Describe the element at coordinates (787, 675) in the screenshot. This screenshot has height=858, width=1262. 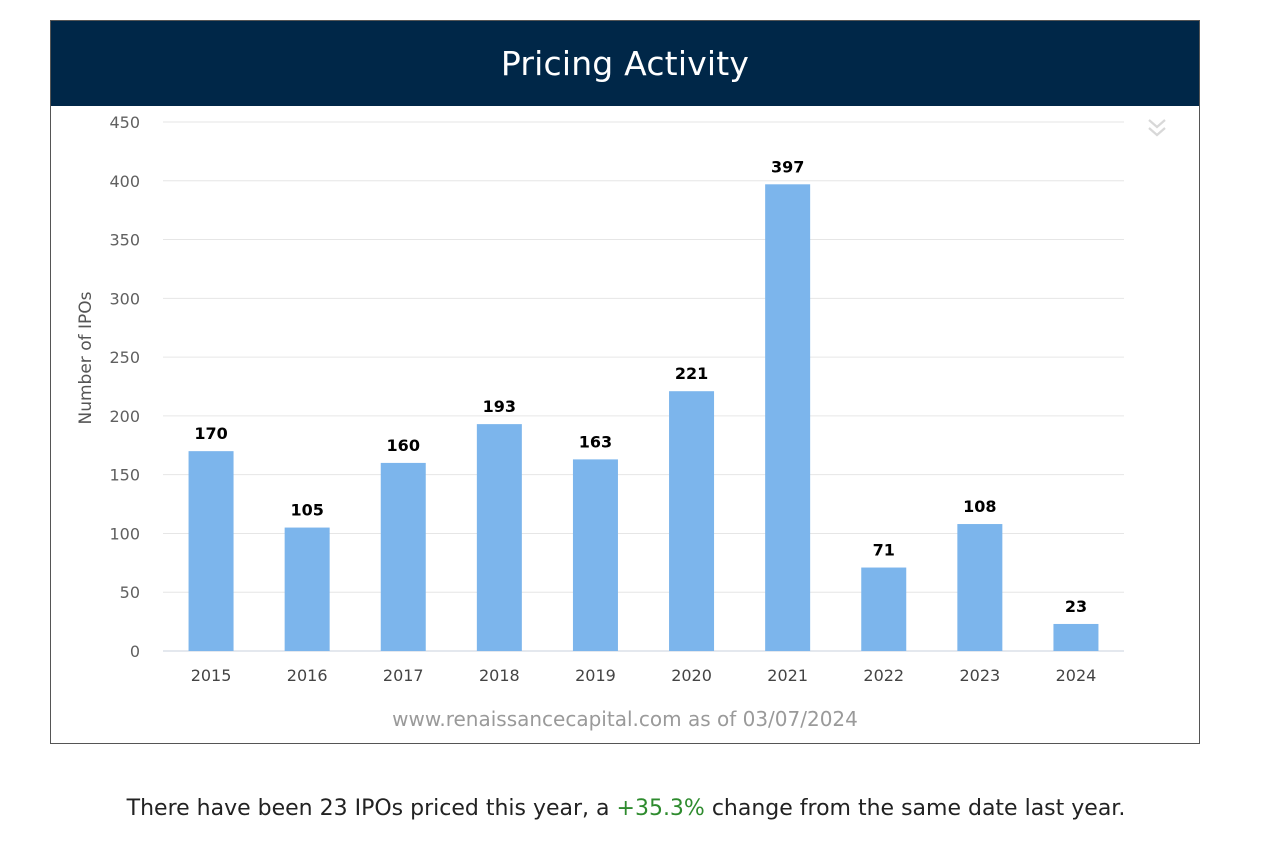
I see `x-tick-label: 2021` at that location.